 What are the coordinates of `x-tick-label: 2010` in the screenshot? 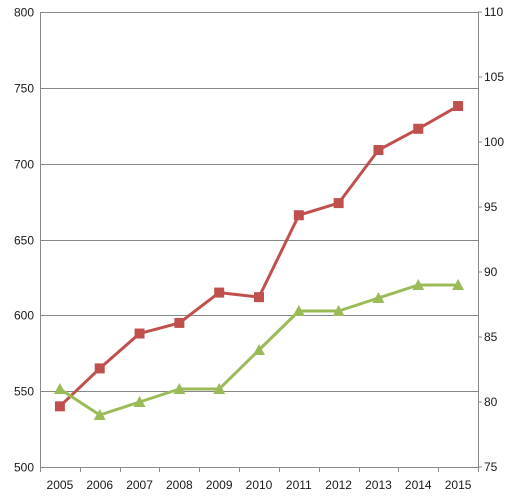 It's located at (259, 485).